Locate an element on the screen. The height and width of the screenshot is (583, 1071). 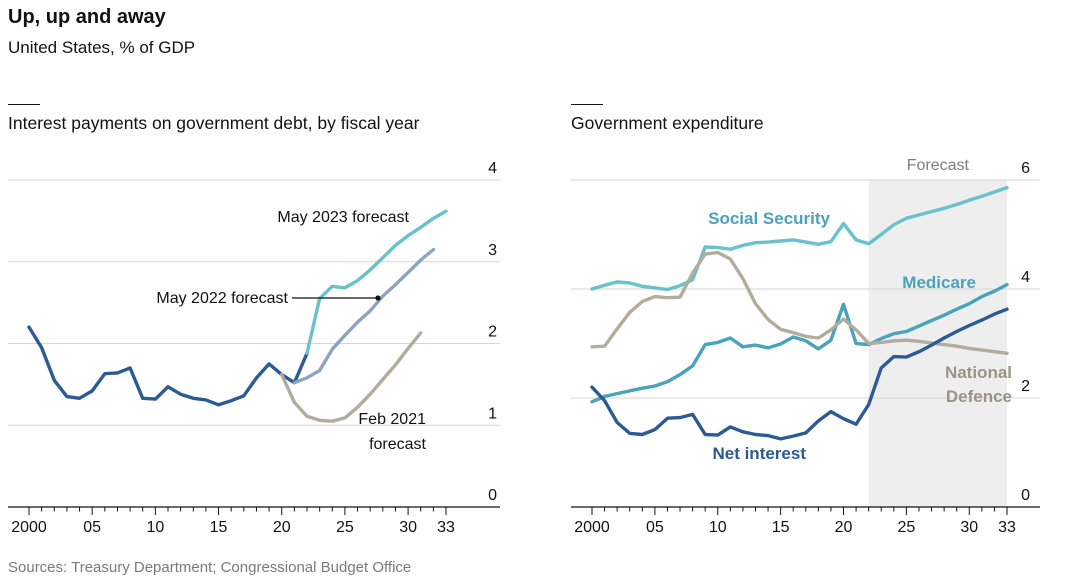
left-panel-rule is located at coordinates (24, 104).